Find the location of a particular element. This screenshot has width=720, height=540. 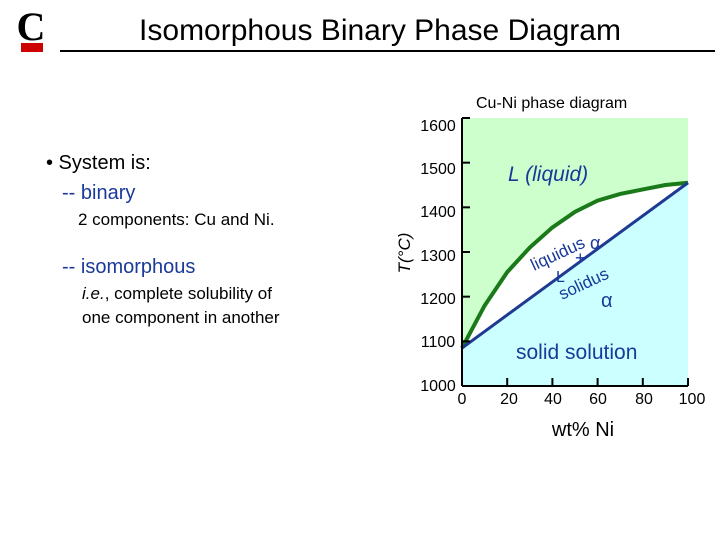

university-logo: C is located at coordinates (31, 29).